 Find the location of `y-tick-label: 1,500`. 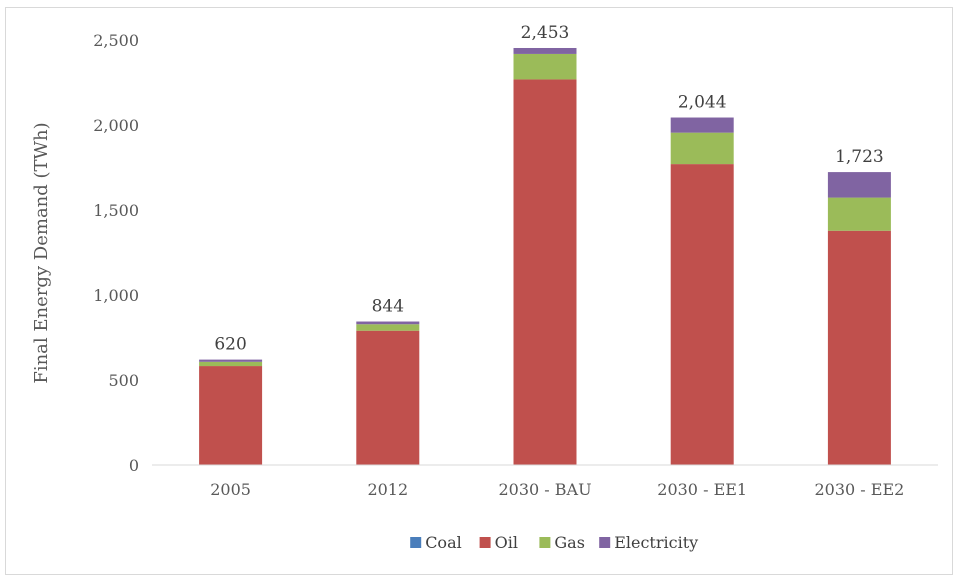

y-tick-label: 1,500 is located at coordinates (116, 210).